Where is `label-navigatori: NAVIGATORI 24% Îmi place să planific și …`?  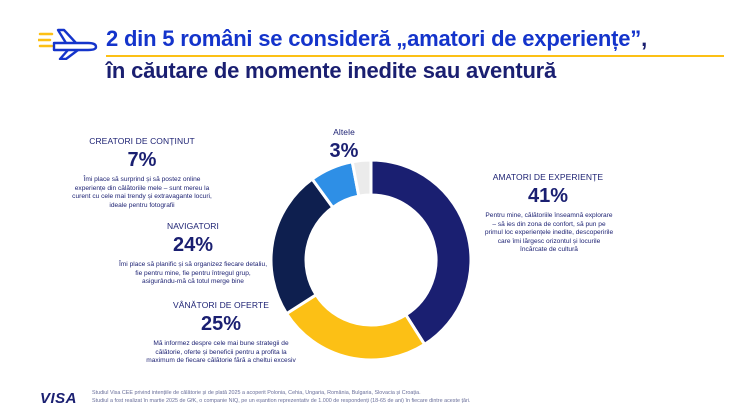 label-navigatori: NAVIGATORI 24% Îmi place să planific și … is located at coordinates (193, 254).